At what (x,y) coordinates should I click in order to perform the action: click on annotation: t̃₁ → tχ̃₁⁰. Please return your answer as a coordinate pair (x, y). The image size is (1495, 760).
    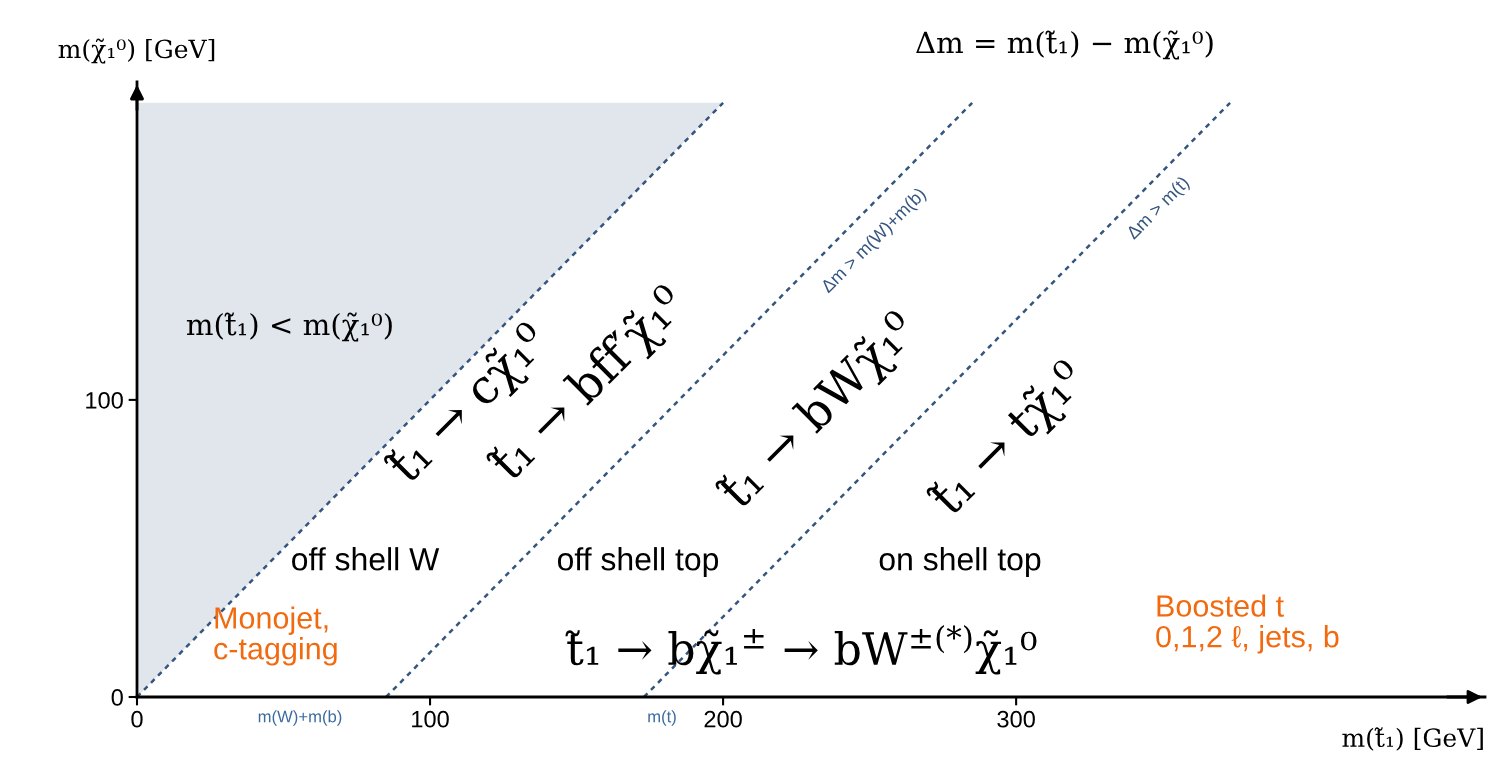
    Looking at the image, I should click on (1009, 440).